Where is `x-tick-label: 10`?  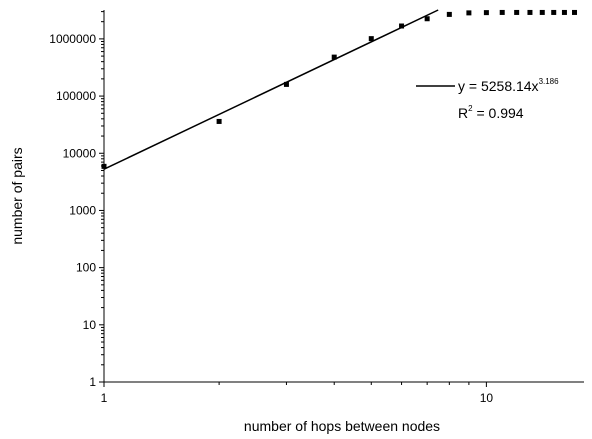
x-tick-label: 10 is located at coordinates (487, 398).